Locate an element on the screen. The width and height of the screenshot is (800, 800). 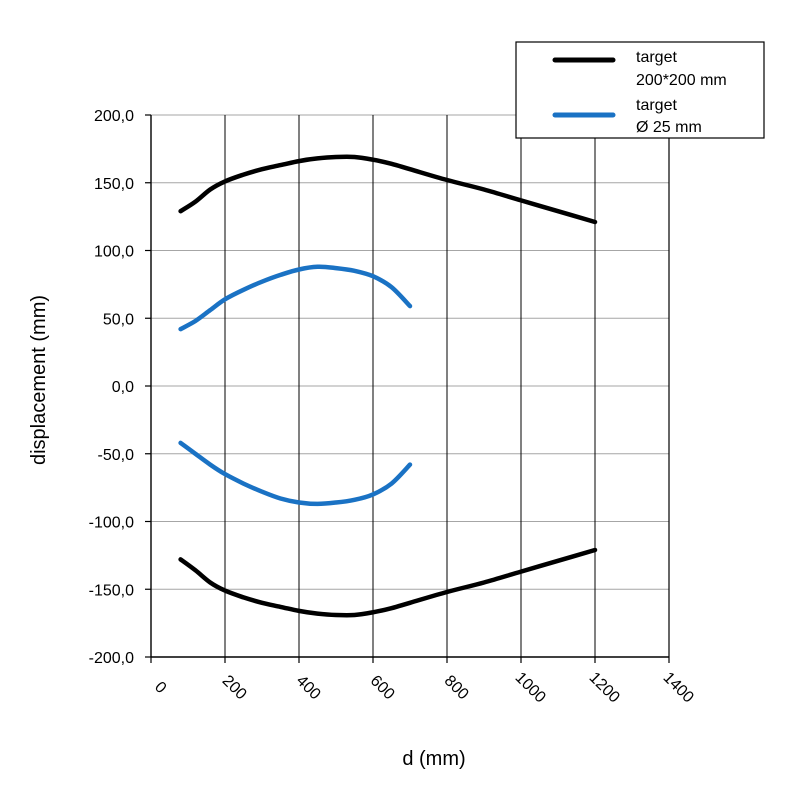
y-tick-label: -200,0 is located at coordinates (111, 658).